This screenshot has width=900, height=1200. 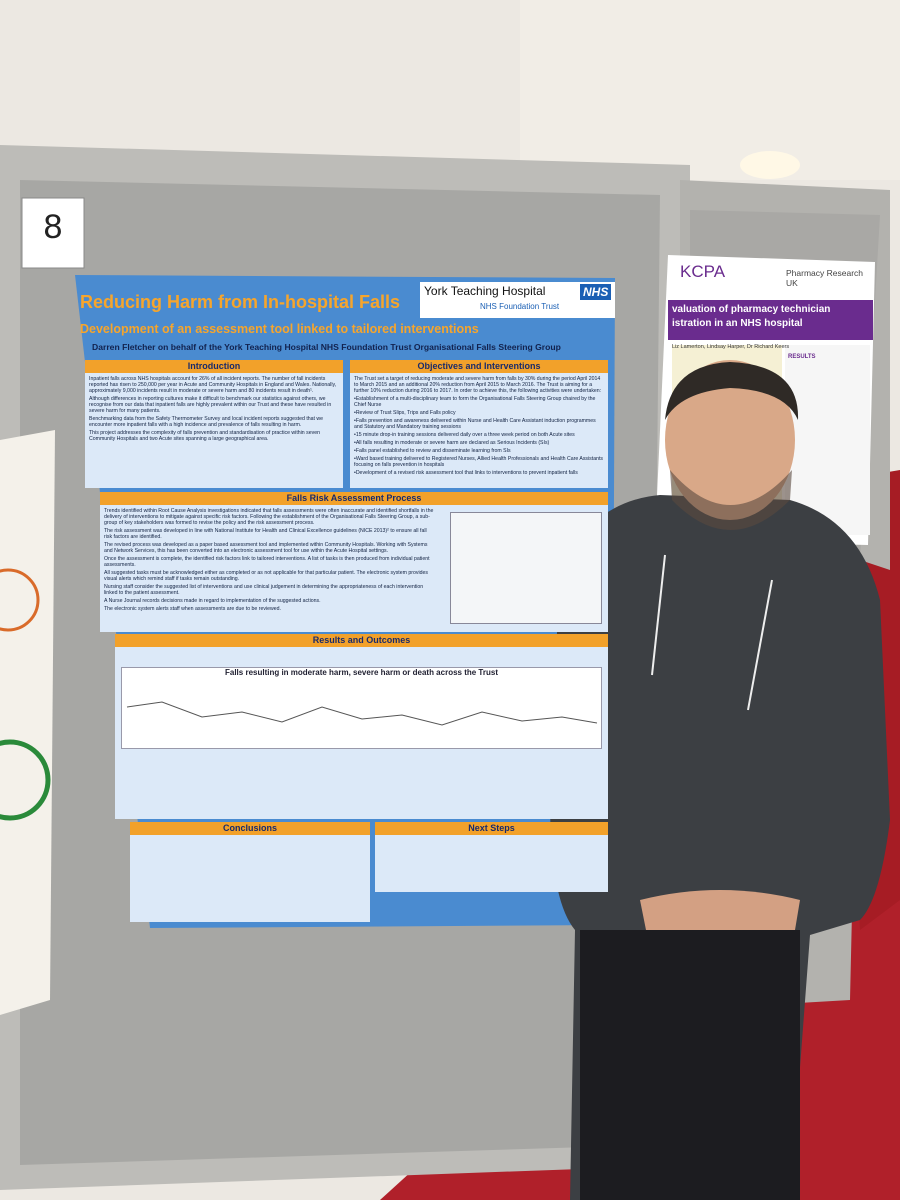 What do you see at coordinates (362, 713) in the screenshot?
I see `chart-lines` at bounding box center [362, 713].